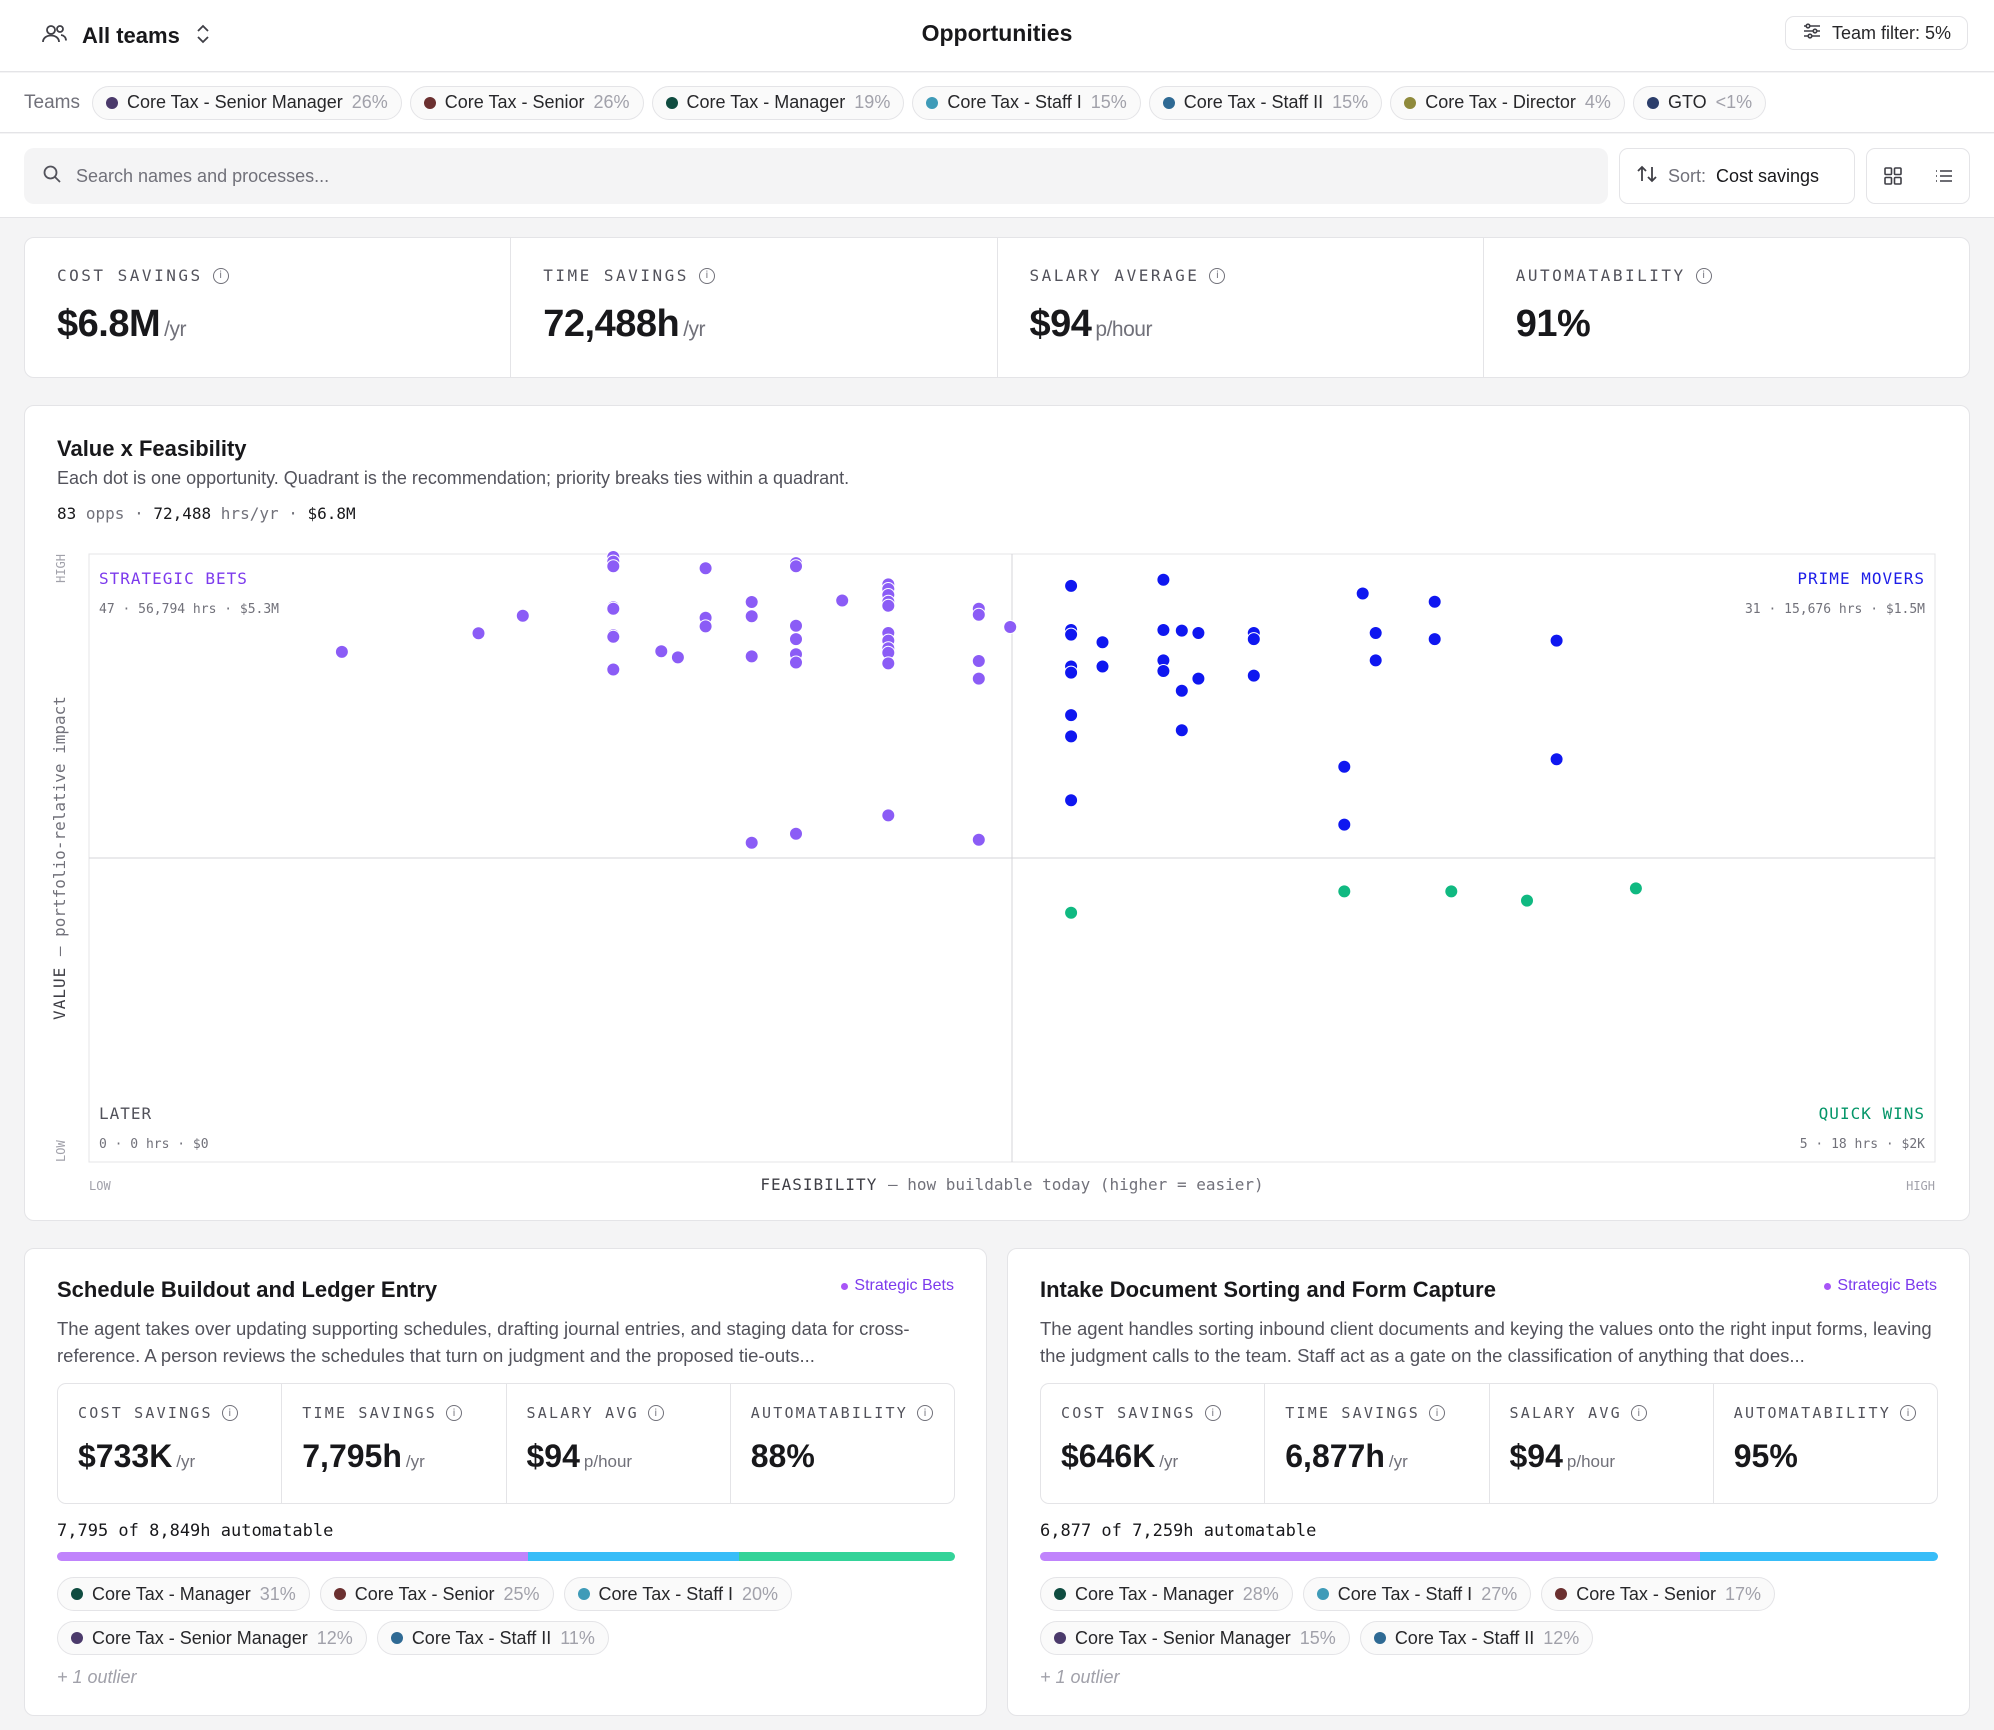 The height and width of the screenshot is (1730, 1994). Describe the element at coordinates (778, 102) in the screenshot. I see `team-chip: Core Tax - Manager 19%` at that location.